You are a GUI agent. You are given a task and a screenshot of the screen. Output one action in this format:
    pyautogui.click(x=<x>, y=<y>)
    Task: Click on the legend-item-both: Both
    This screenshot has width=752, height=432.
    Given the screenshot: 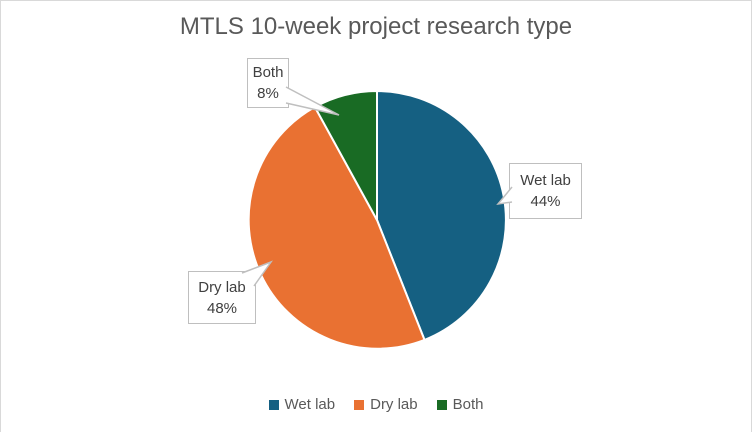 What is the action you would take?
    pyautogui.click(x=460, y=405)
    